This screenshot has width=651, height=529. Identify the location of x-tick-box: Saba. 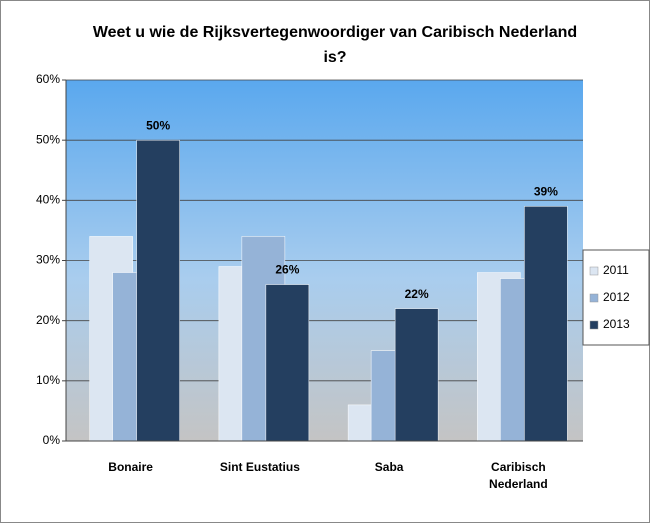
(389, 467).